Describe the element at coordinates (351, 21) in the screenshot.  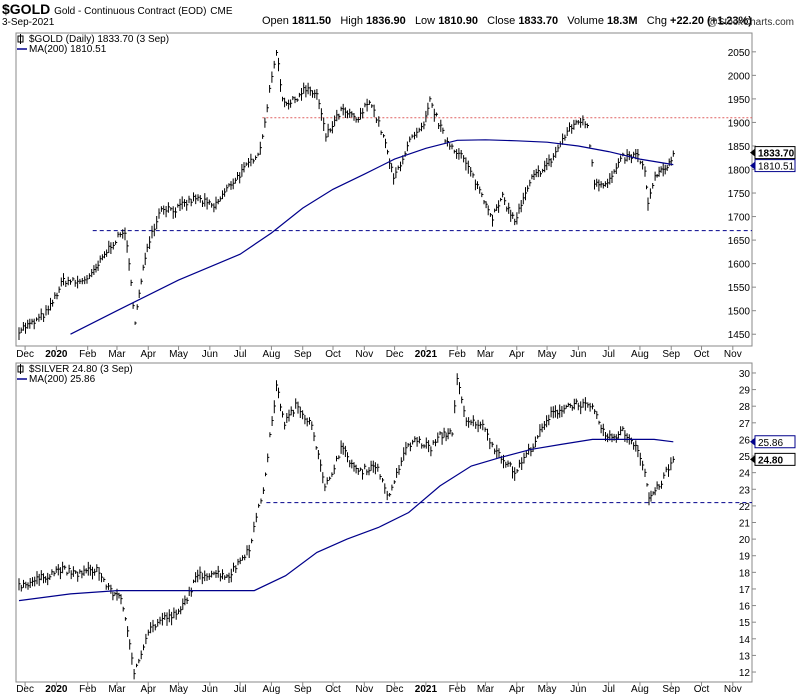
I see `high-label: High` at that location.